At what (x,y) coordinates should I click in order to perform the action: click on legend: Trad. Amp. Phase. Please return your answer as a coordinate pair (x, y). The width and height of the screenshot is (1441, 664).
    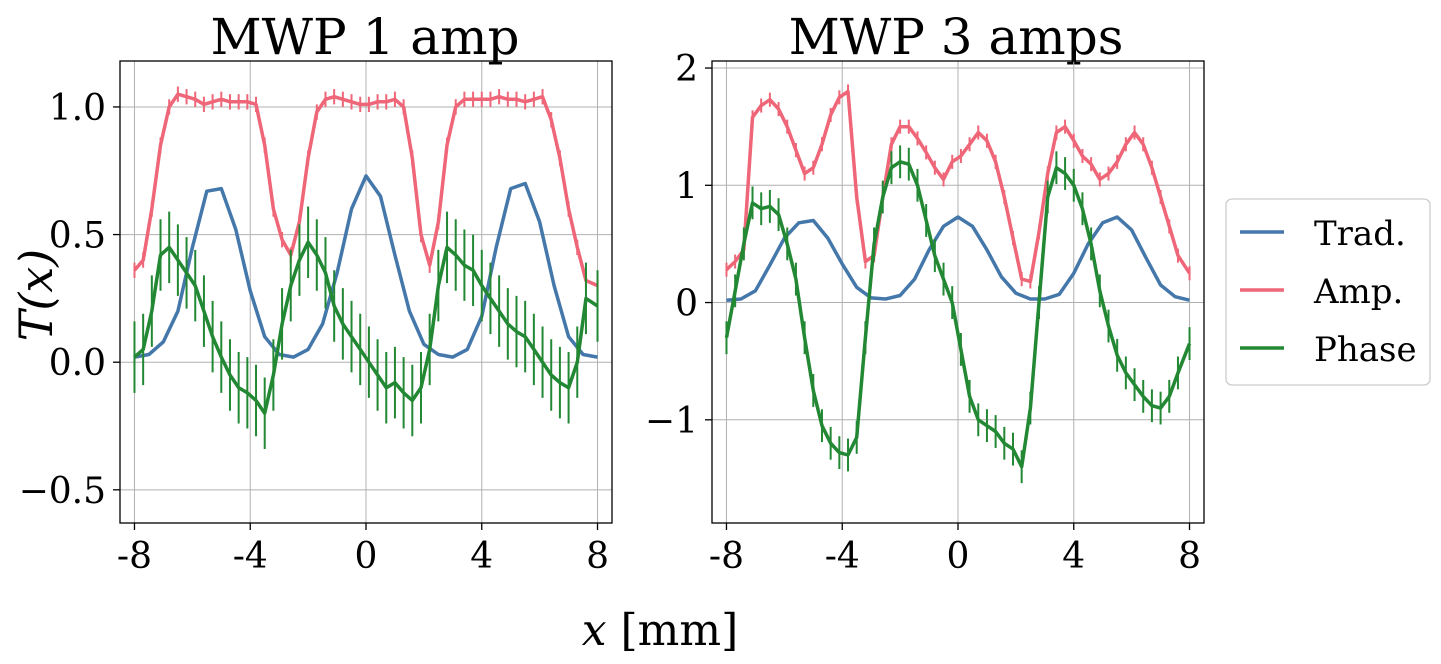
    Looking at the image, I should click on (1328, 292).